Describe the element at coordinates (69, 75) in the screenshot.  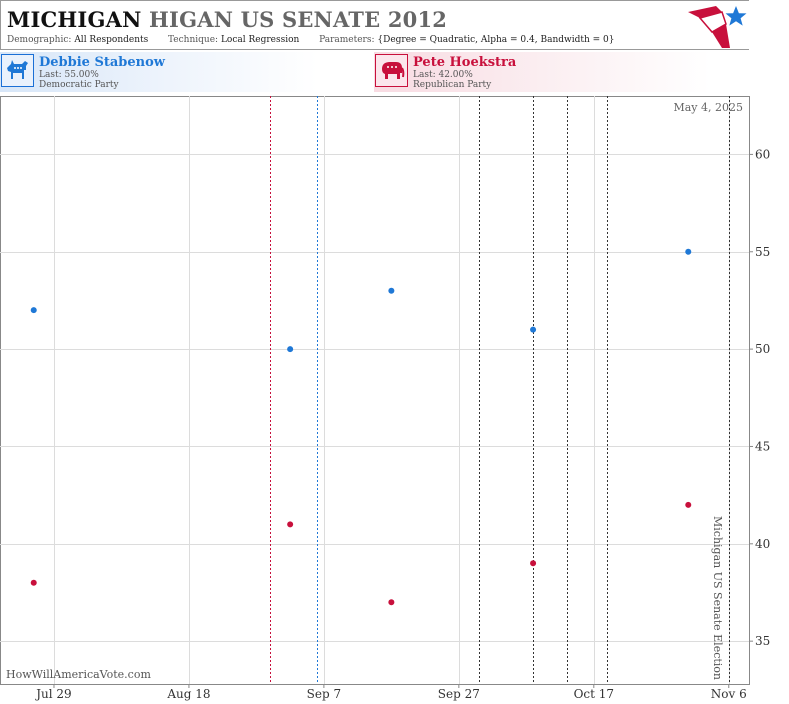
I see `candidate-last: Last: 55.00%` at that location.